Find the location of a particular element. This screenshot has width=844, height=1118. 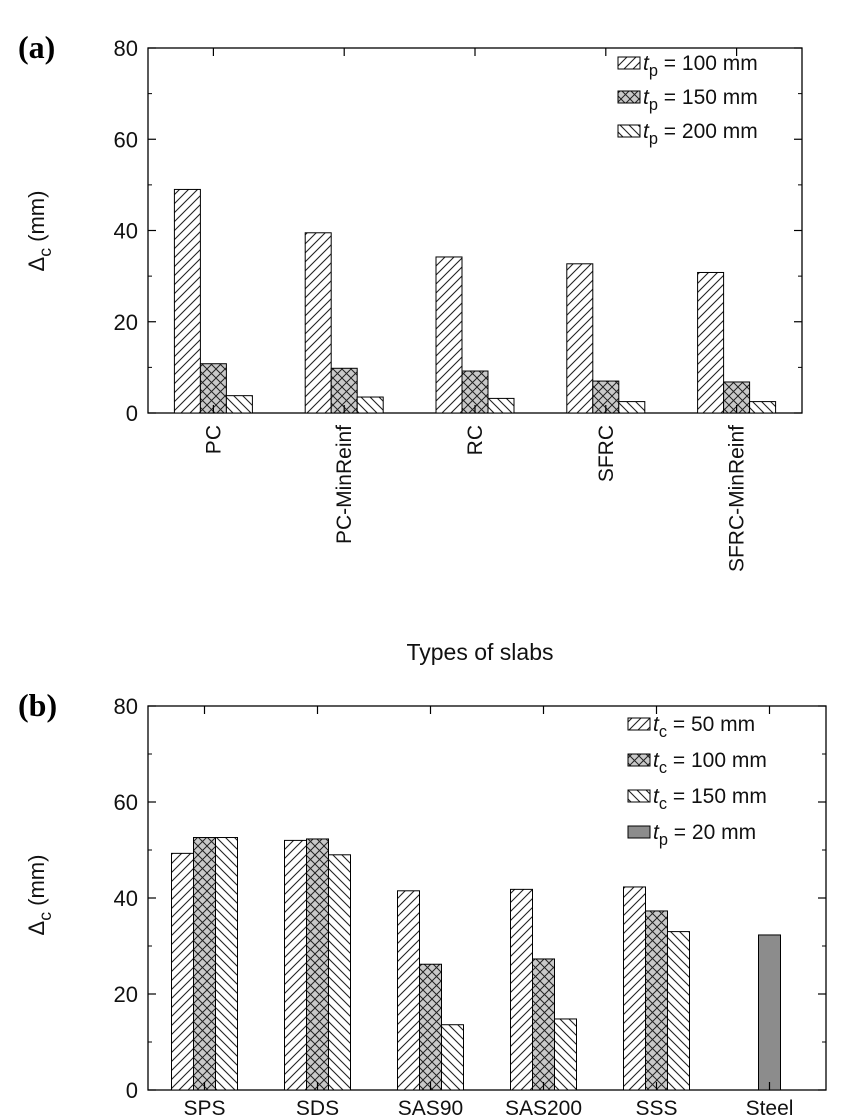

panel-a-category-label: RC is located at coordinates (475, 440).